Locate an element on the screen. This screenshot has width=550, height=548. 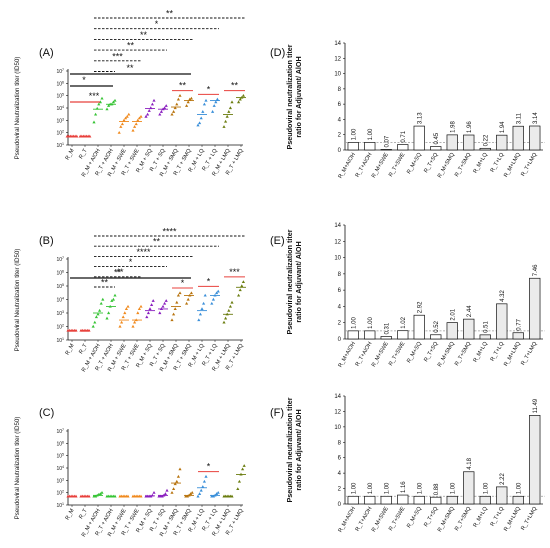
panel-label: (E) is located at coordinates (277, 241).